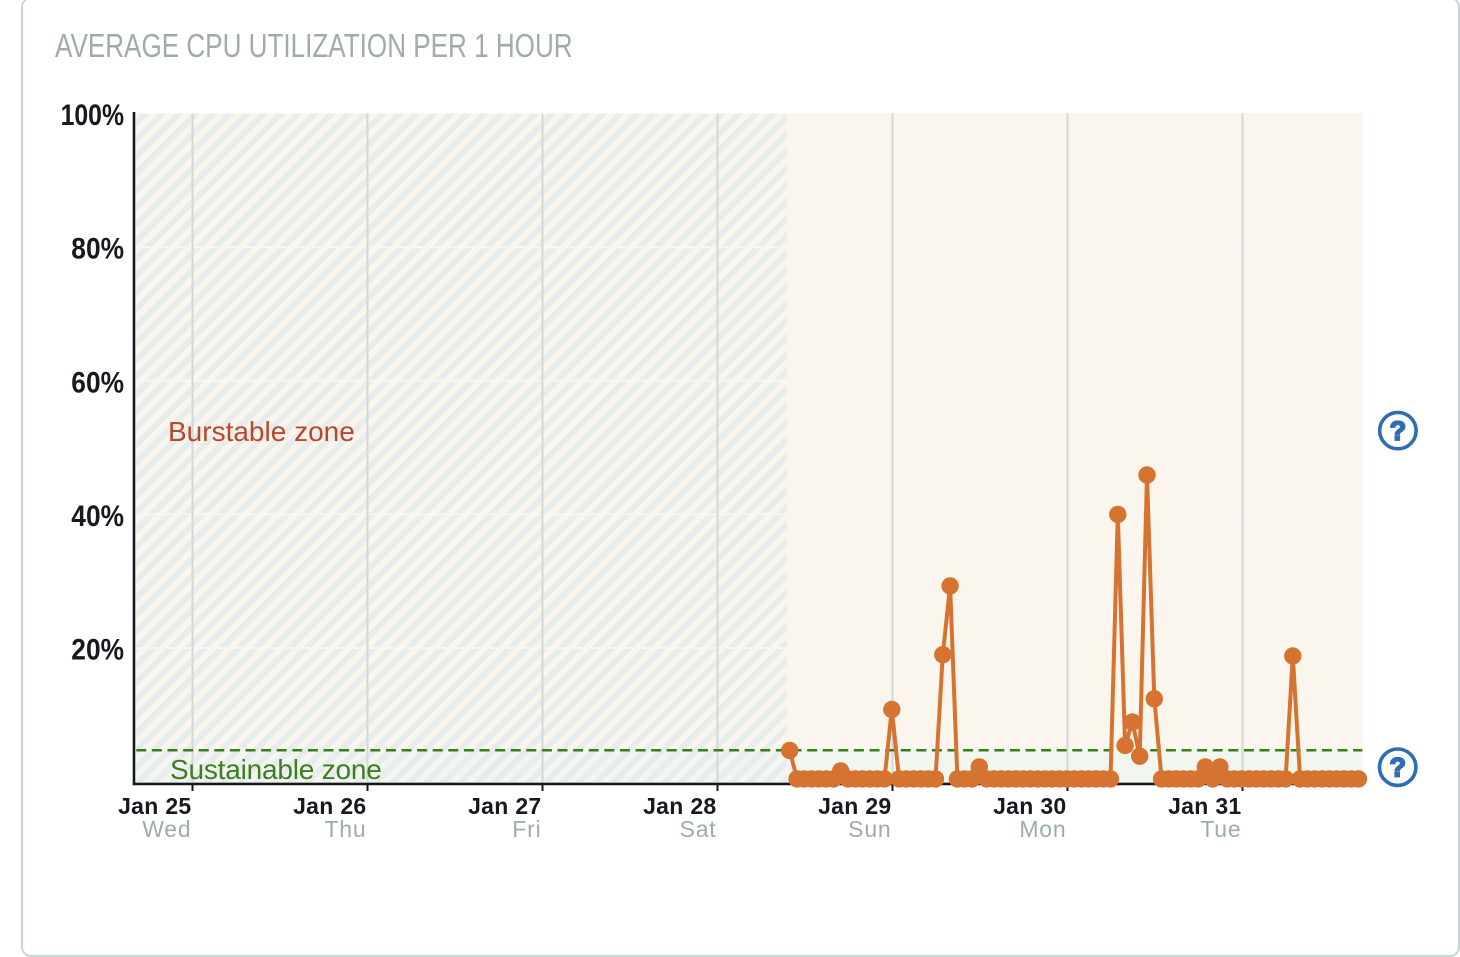  I want to click on svg-text: Jan 27, so click(504, 806).